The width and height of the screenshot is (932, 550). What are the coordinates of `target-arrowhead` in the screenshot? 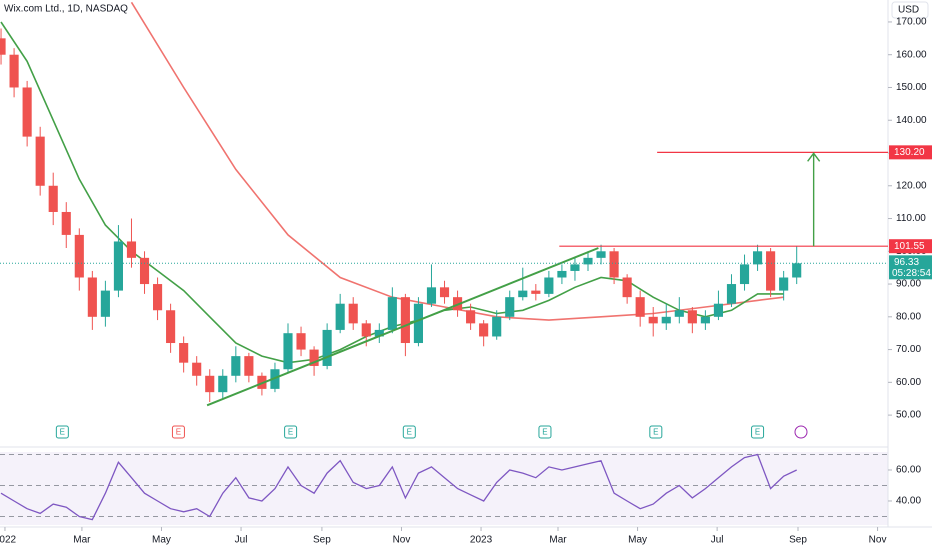 It's located at (814, 157).